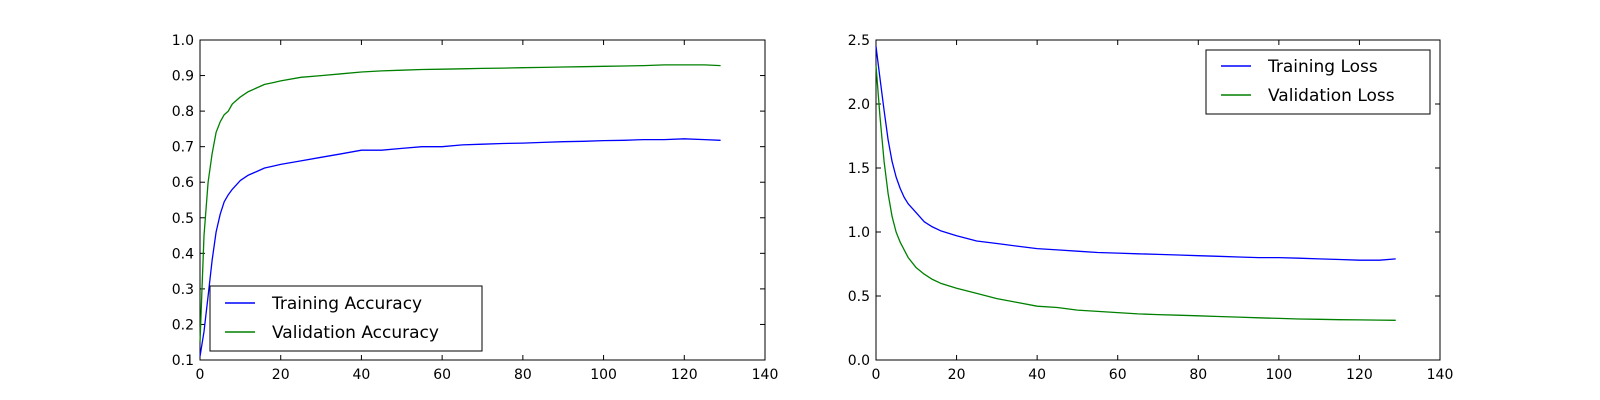 The height and width of the screenshot is (400, 1600). Describe the element at coordinates (859, 169) in the screenshot. I see `loss-y-tick-label: 1.5` at that location.